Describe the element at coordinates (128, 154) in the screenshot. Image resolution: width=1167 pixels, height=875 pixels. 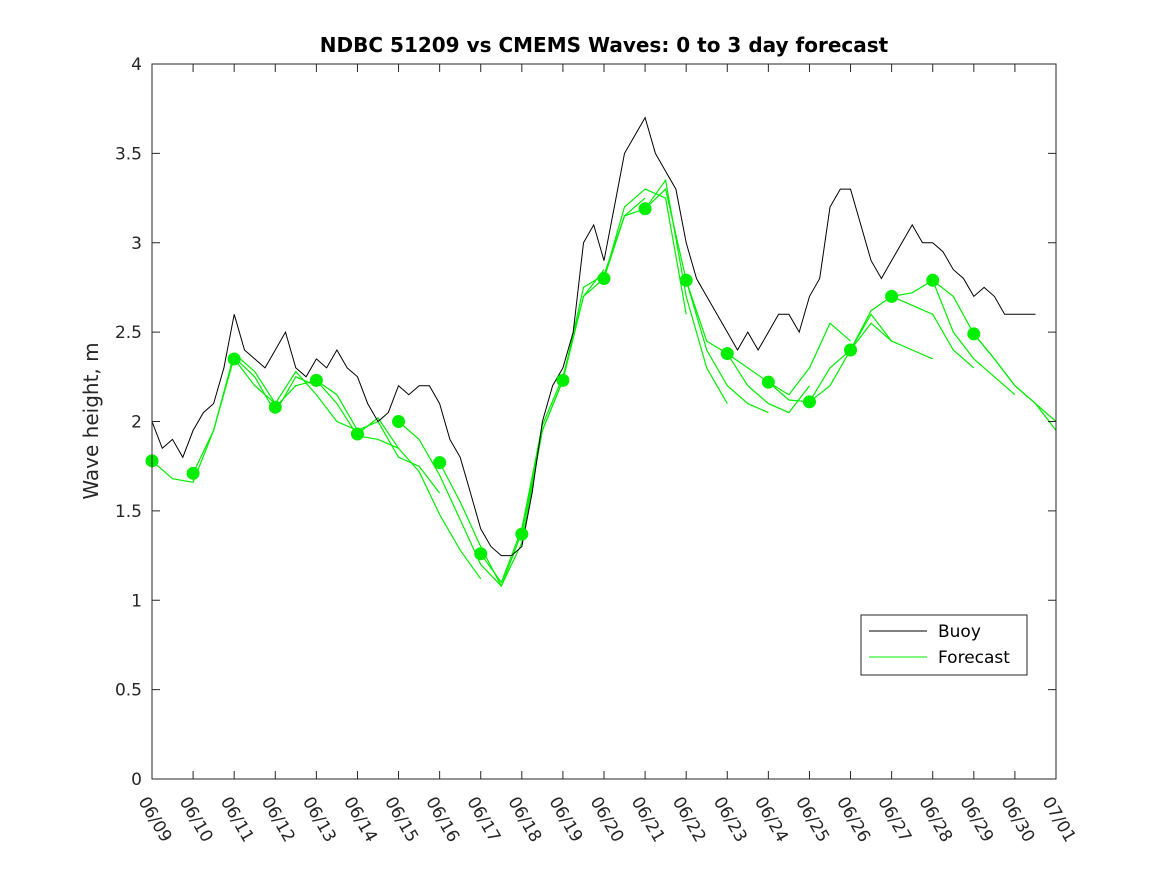
I see `y-tick-label: 3.5` at that location.